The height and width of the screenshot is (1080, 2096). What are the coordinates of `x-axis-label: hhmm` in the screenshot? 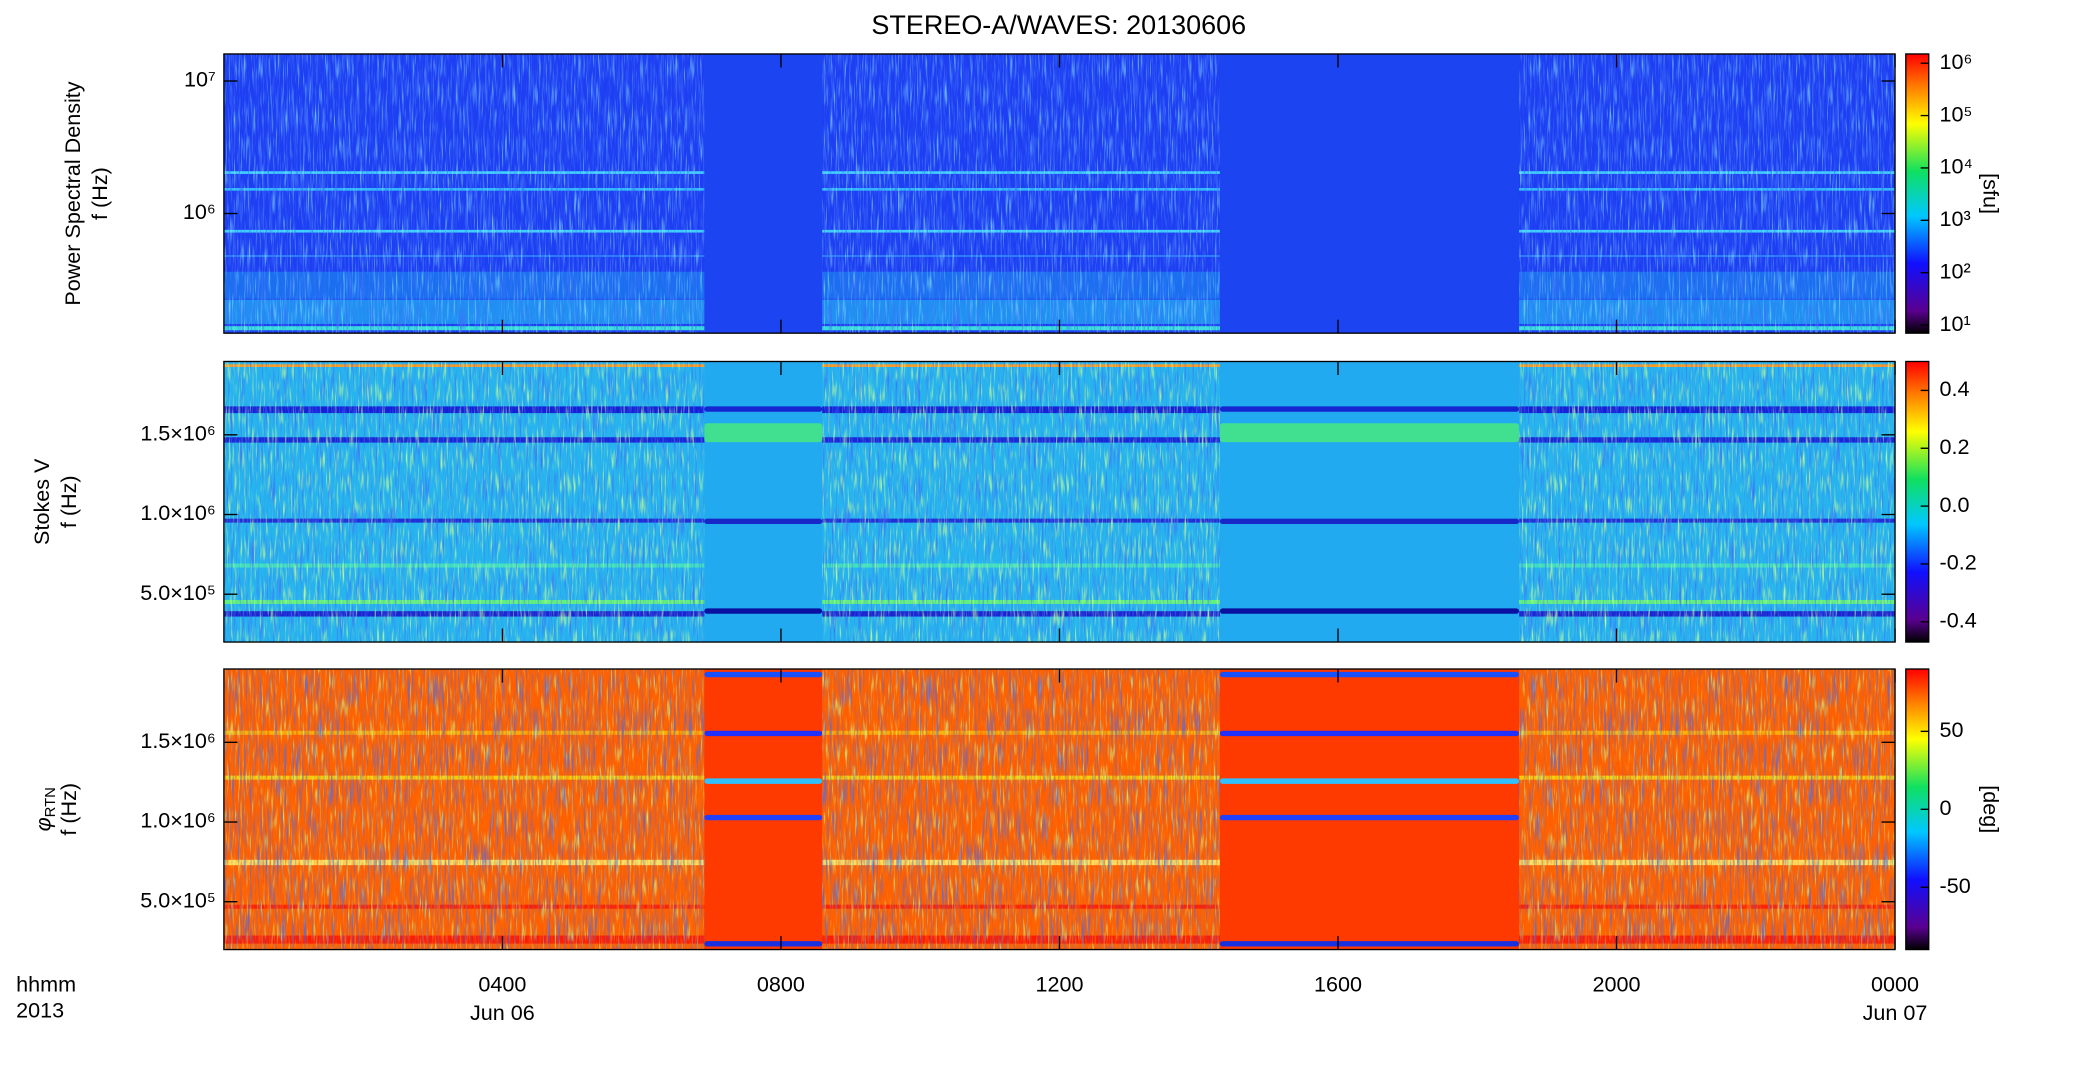 It's located at (46, 984).